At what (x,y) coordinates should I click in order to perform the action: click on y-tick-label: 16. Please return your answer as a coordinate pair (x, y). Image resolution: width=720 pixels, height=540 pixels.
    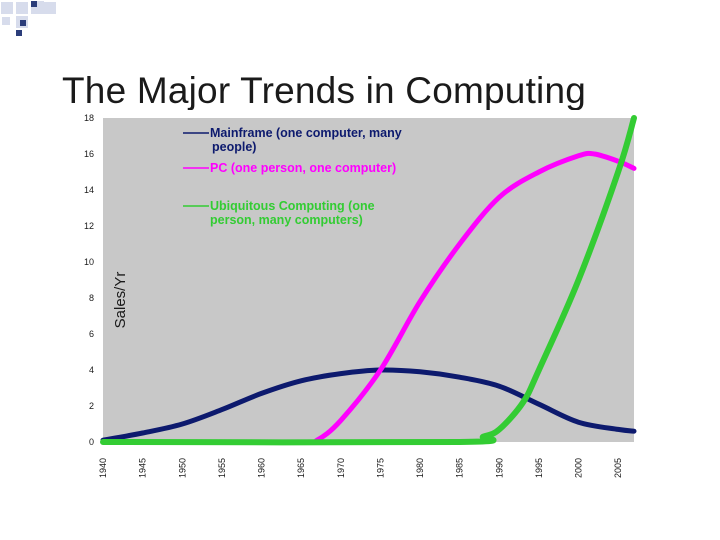
    Looking at the image, I should click on (89, 154).